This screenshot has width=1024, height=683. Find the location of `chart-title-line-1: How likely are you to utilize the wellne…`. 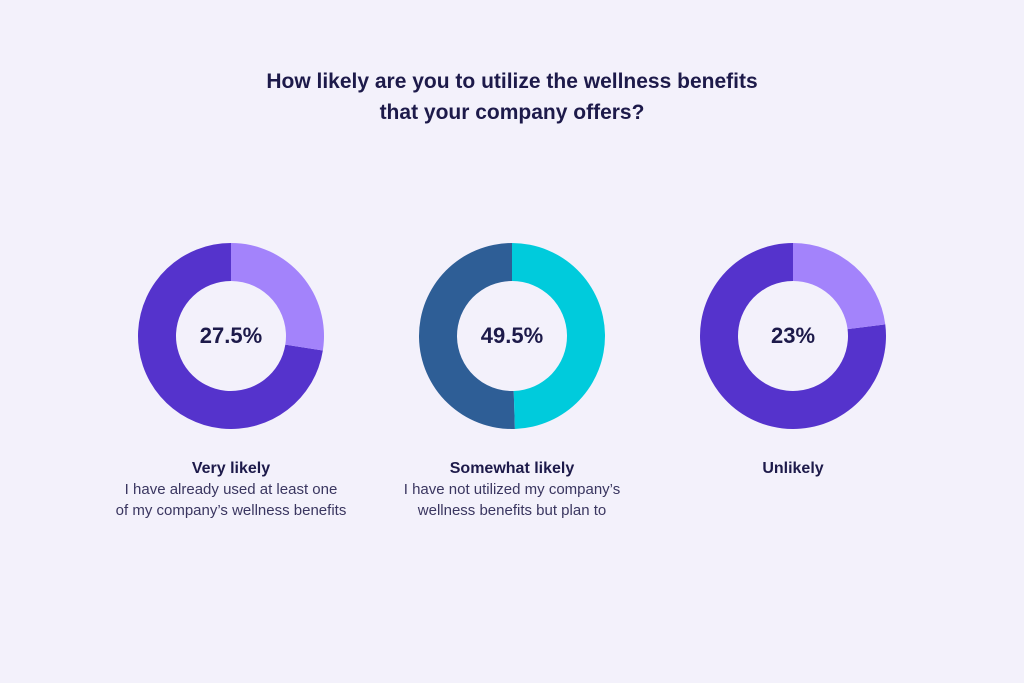

chart-title-line-1: How likely are you to utilize the wellne… is located at coordinates (512, 81).